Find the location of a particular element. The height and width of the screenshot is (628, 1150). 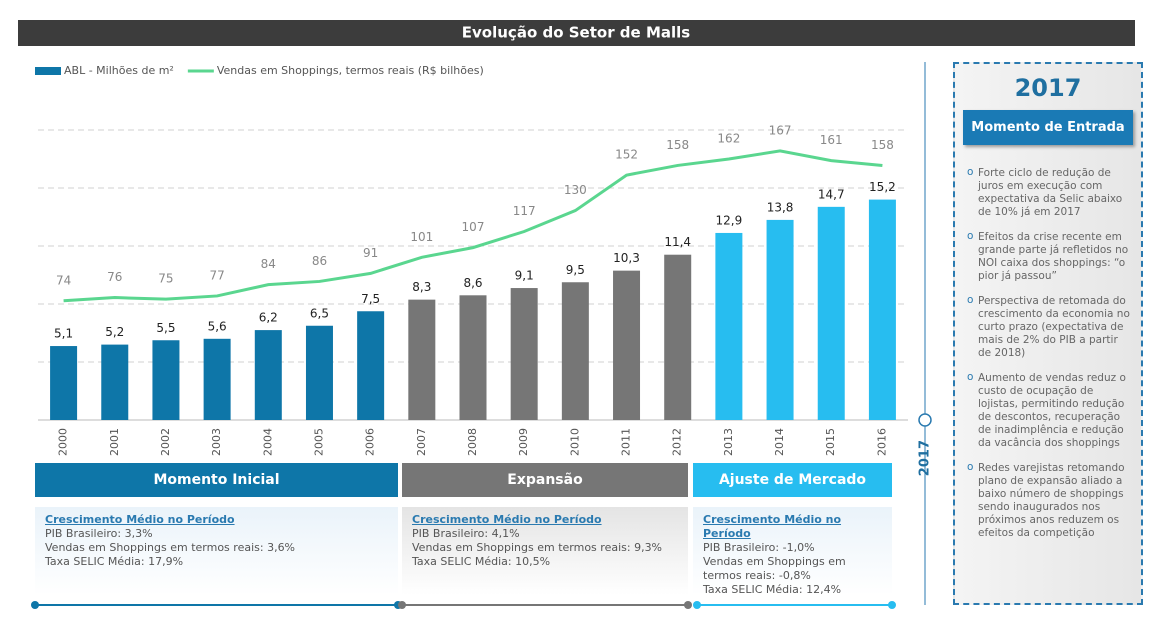

bar-value-label: 9,5 is located at coordinates (575, 270).